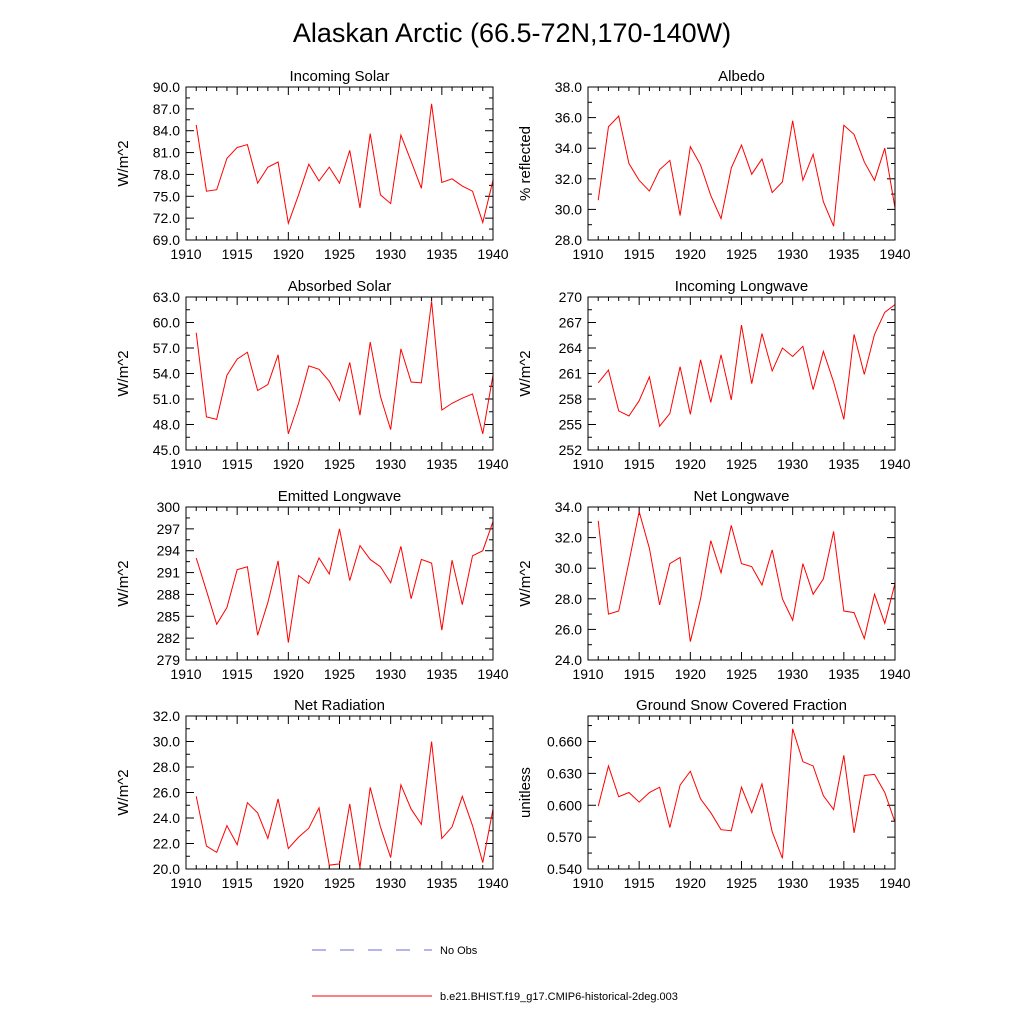 The width and height of the screenshot is (1024, 1024). What do you see at coordinates (166, 240) in the screenshot?
I see `y-tick-label: 69.0` at bounding box center [166, 240].